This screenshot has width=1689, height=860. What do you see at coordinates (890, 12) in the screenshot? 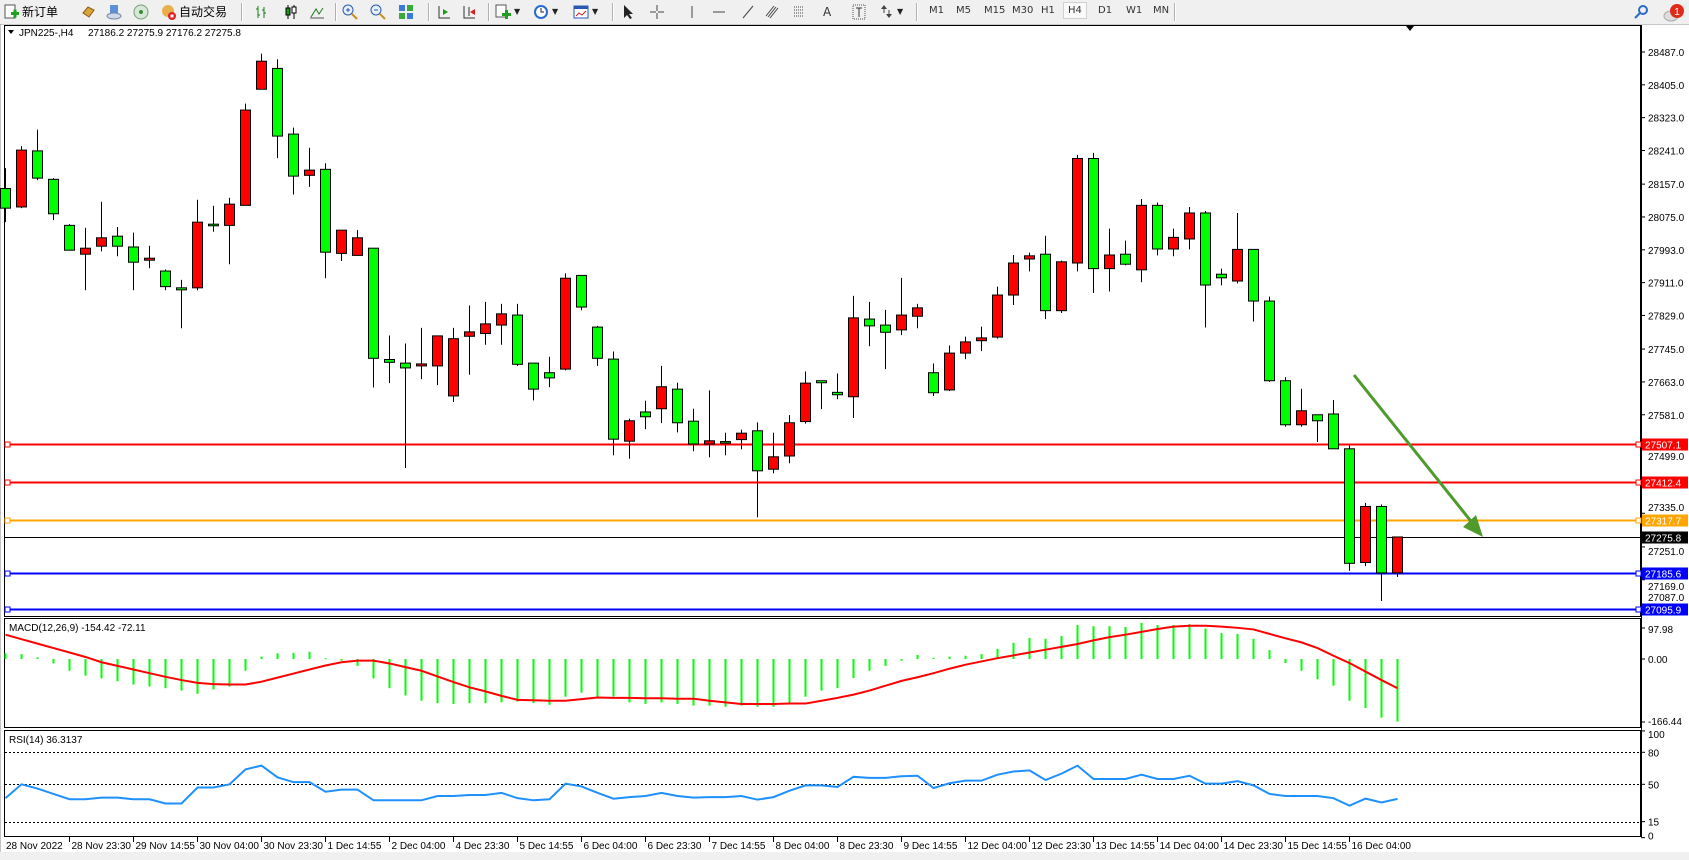
I see `arrows-tool: ▼` at bounding box center [890, 12].